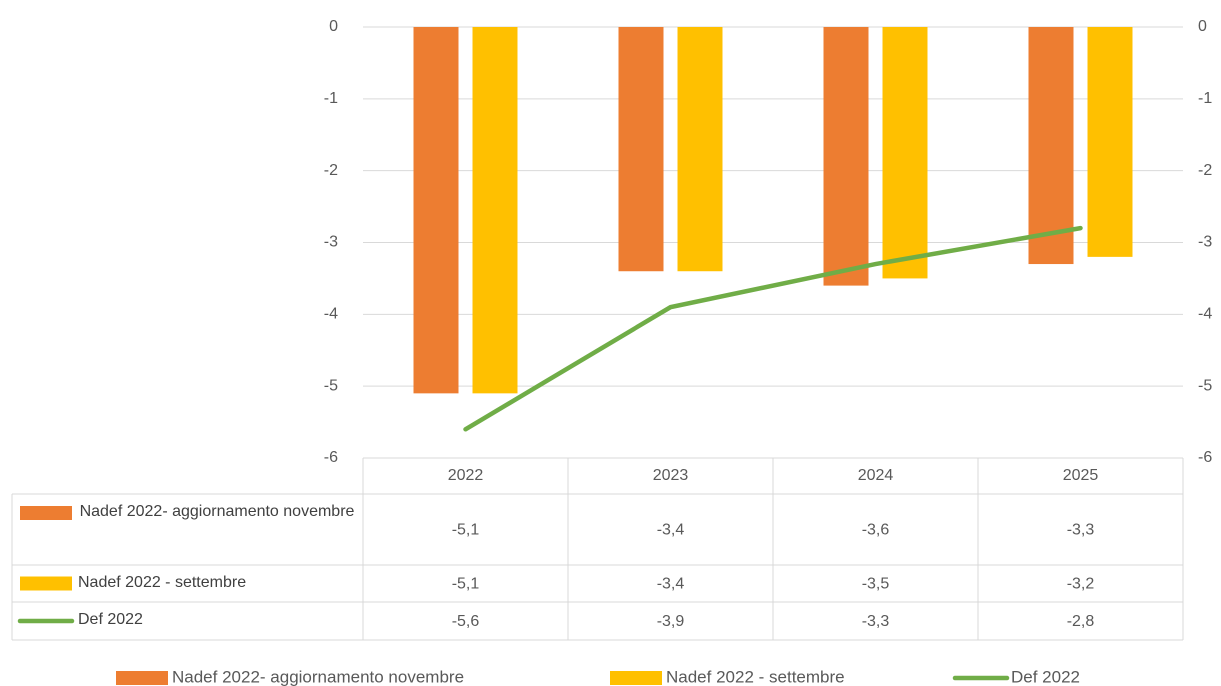 The height and width of the screenshot is (686, 1221). I want to click on table-cell: -2,8, so click(1081, 621).